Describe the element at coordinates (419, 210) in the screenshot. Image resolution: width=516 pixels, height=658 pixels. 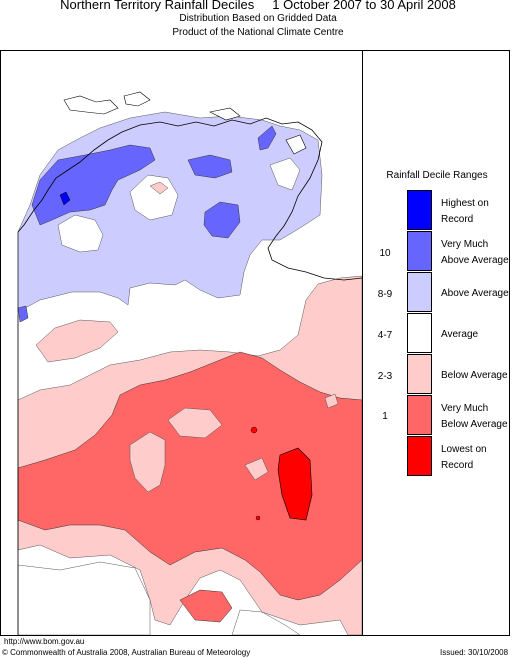
I see `legend-swatch-highest` at that location.